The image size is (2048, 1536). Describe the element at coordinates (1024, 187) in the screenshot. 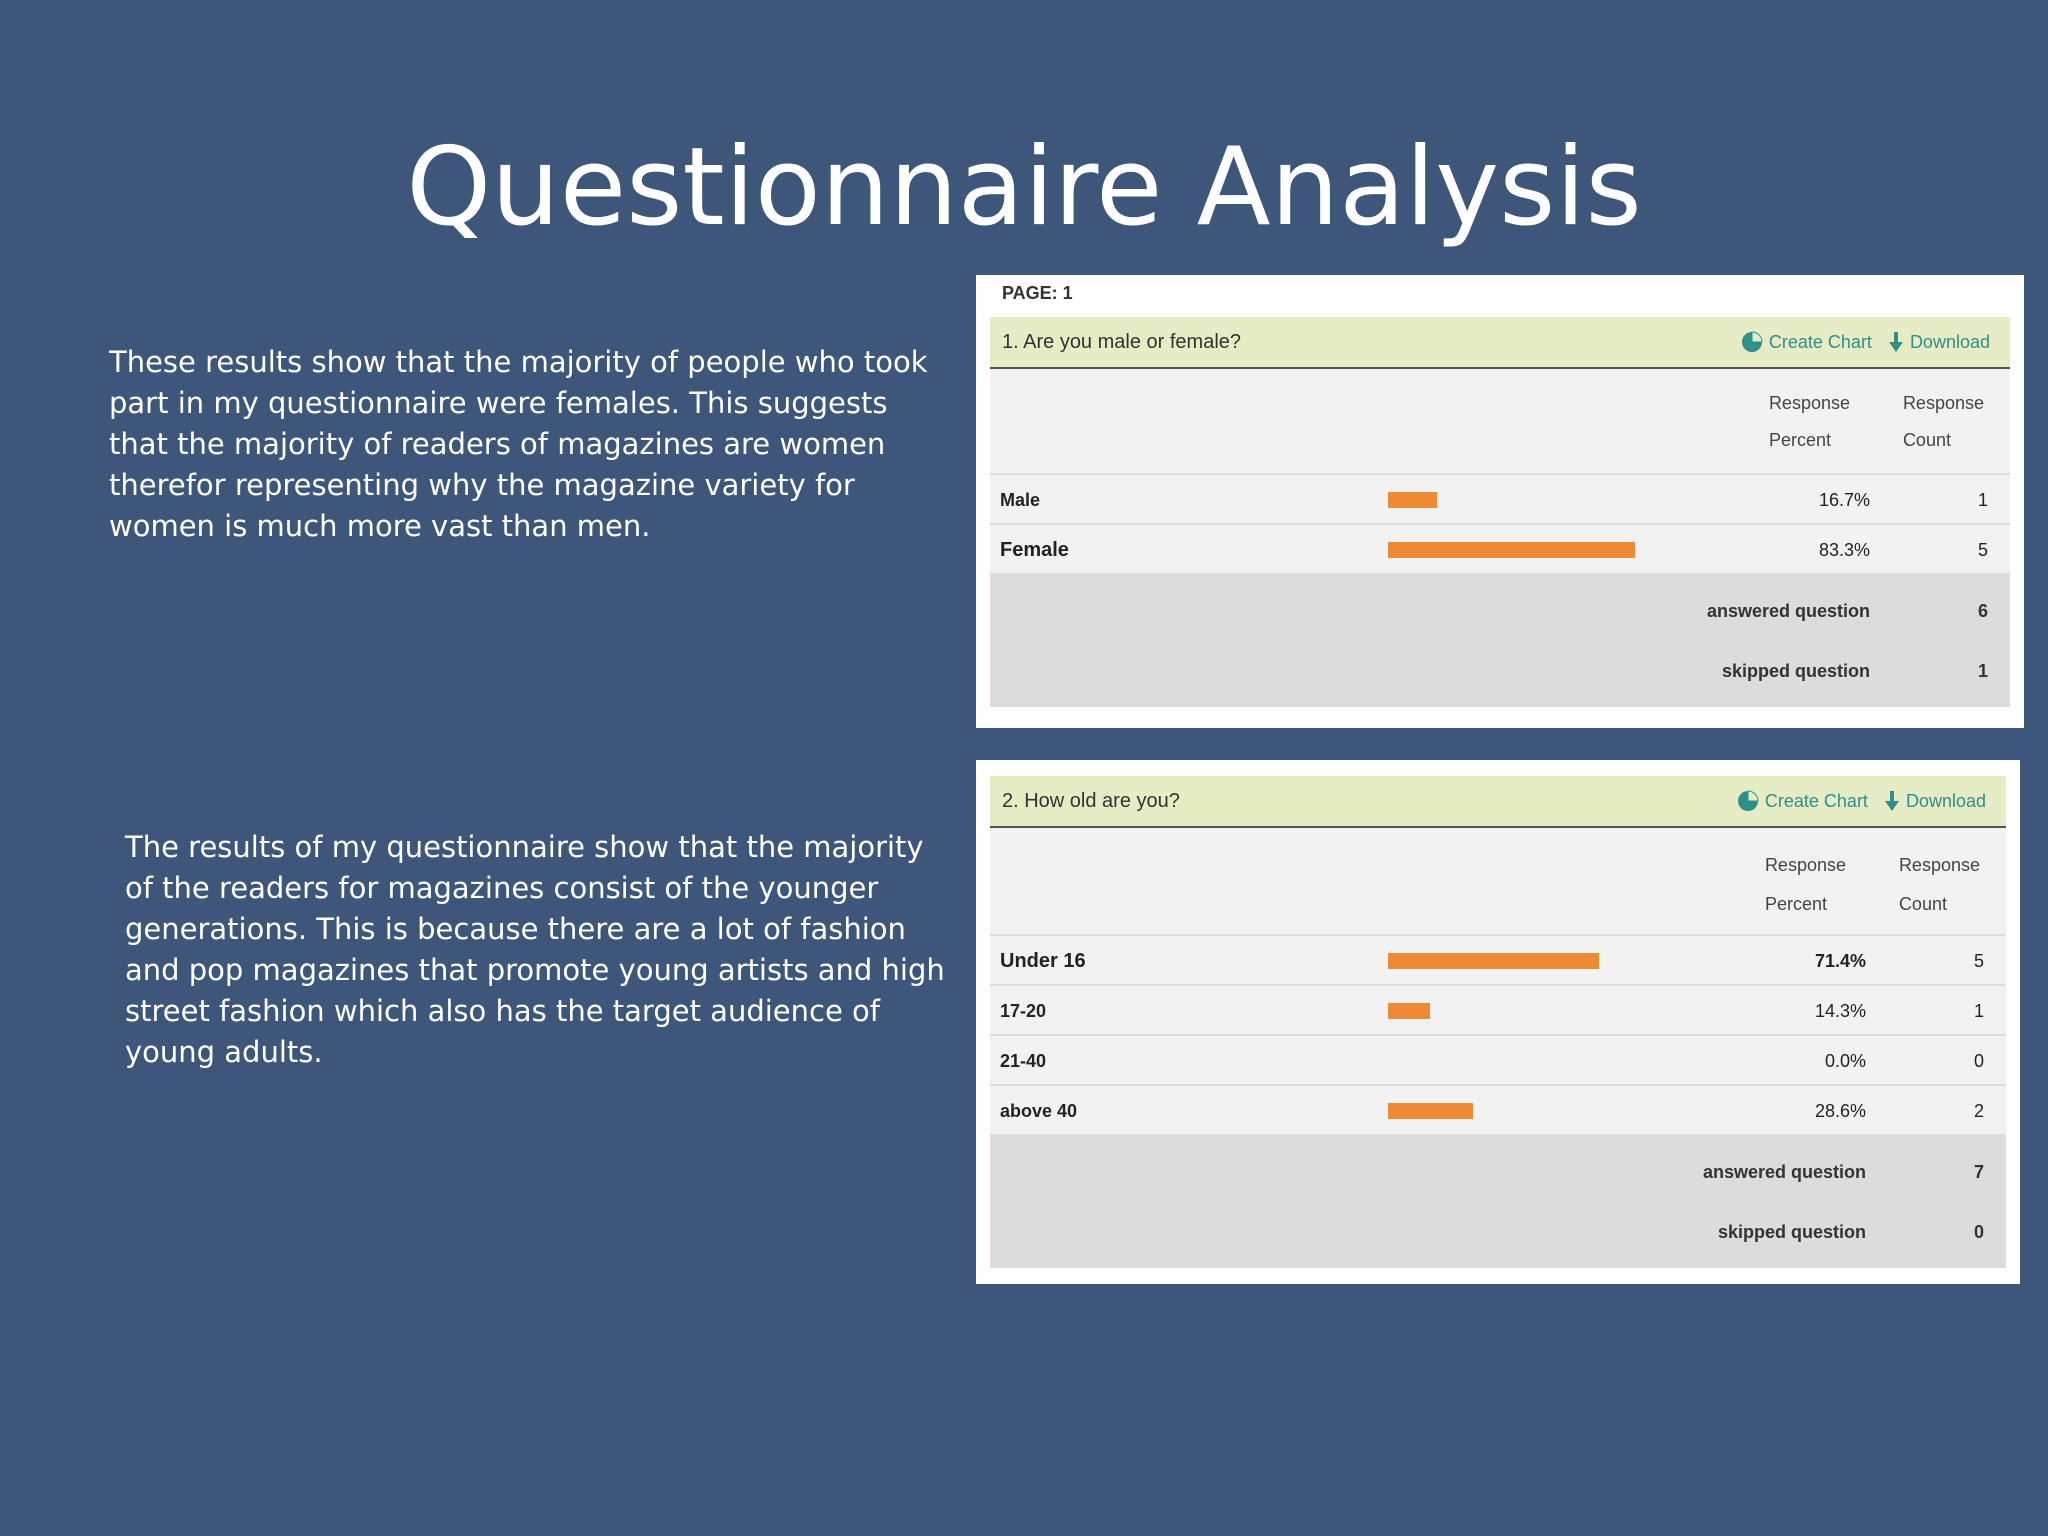

I see `slide-title: Questionnaire Analysis` at that location.